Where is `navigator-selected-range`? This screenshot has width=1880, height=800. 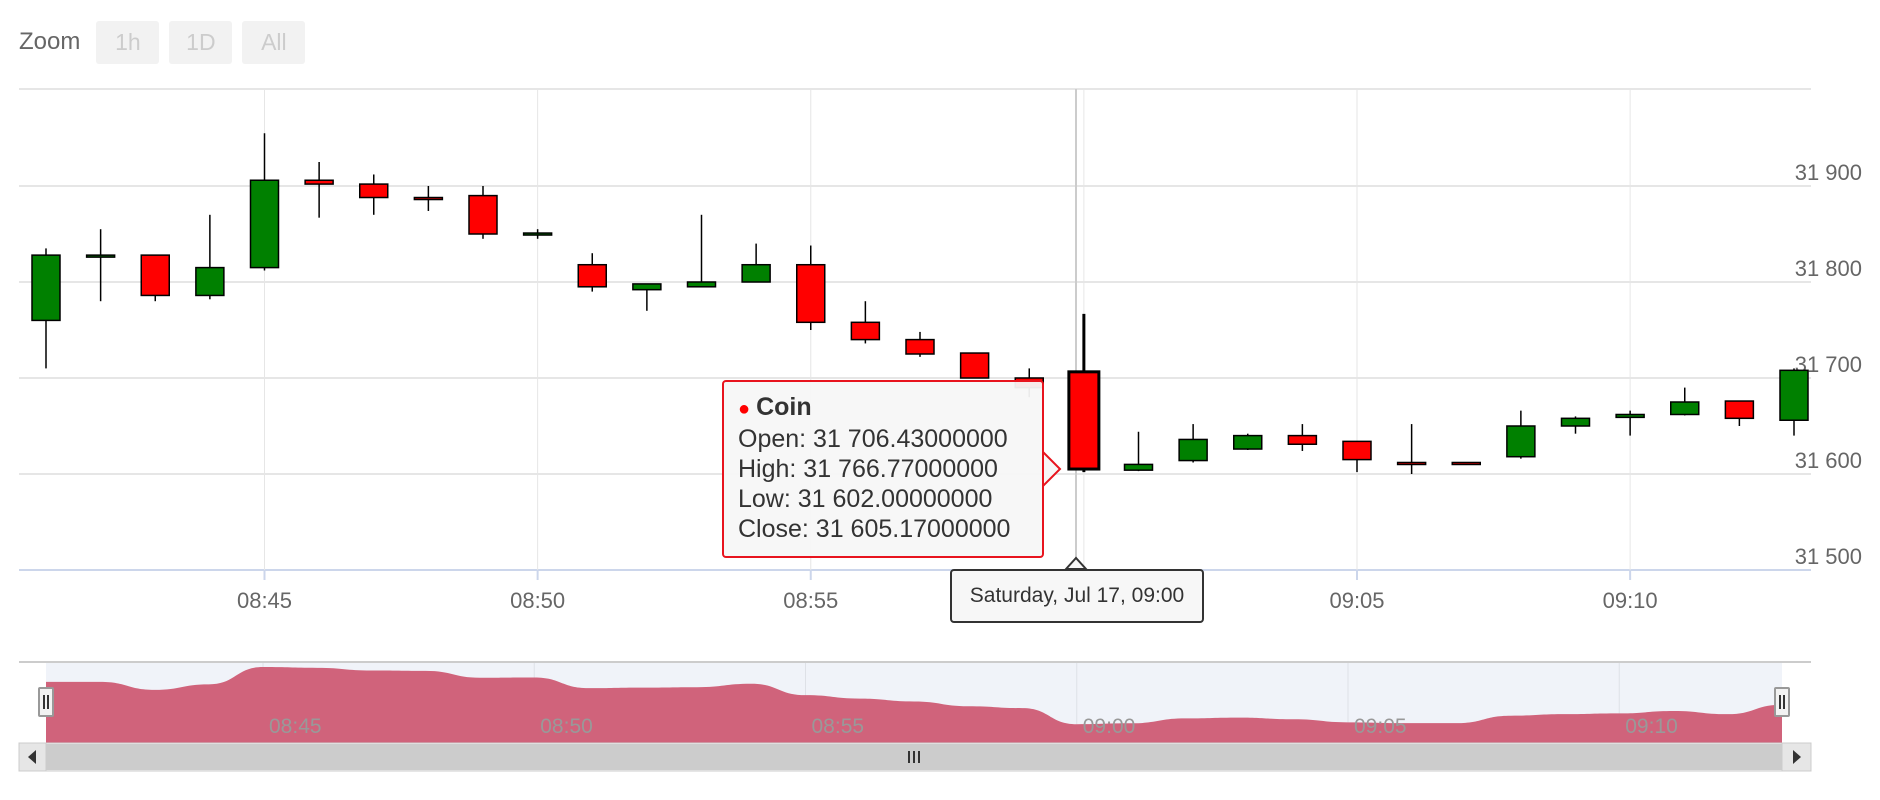 navigator-selected-range is located at coordinates (914, 702).